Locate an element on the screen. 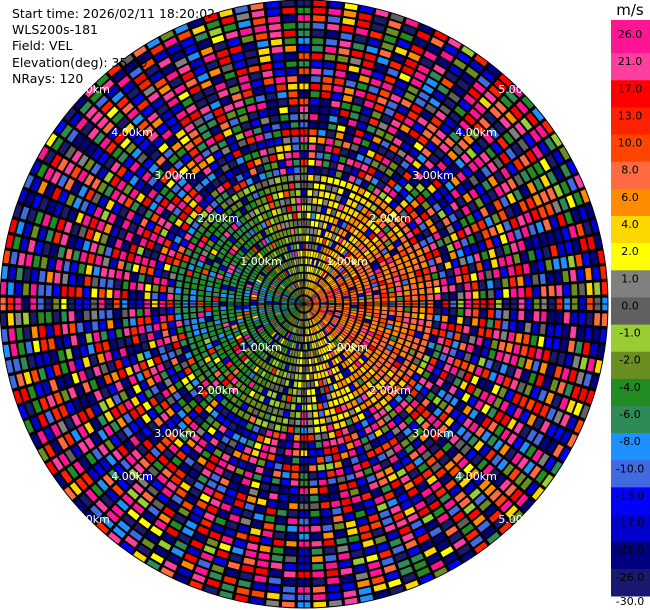  colorbar-tick-label: -1.0 is located at coordinates (629, 333).